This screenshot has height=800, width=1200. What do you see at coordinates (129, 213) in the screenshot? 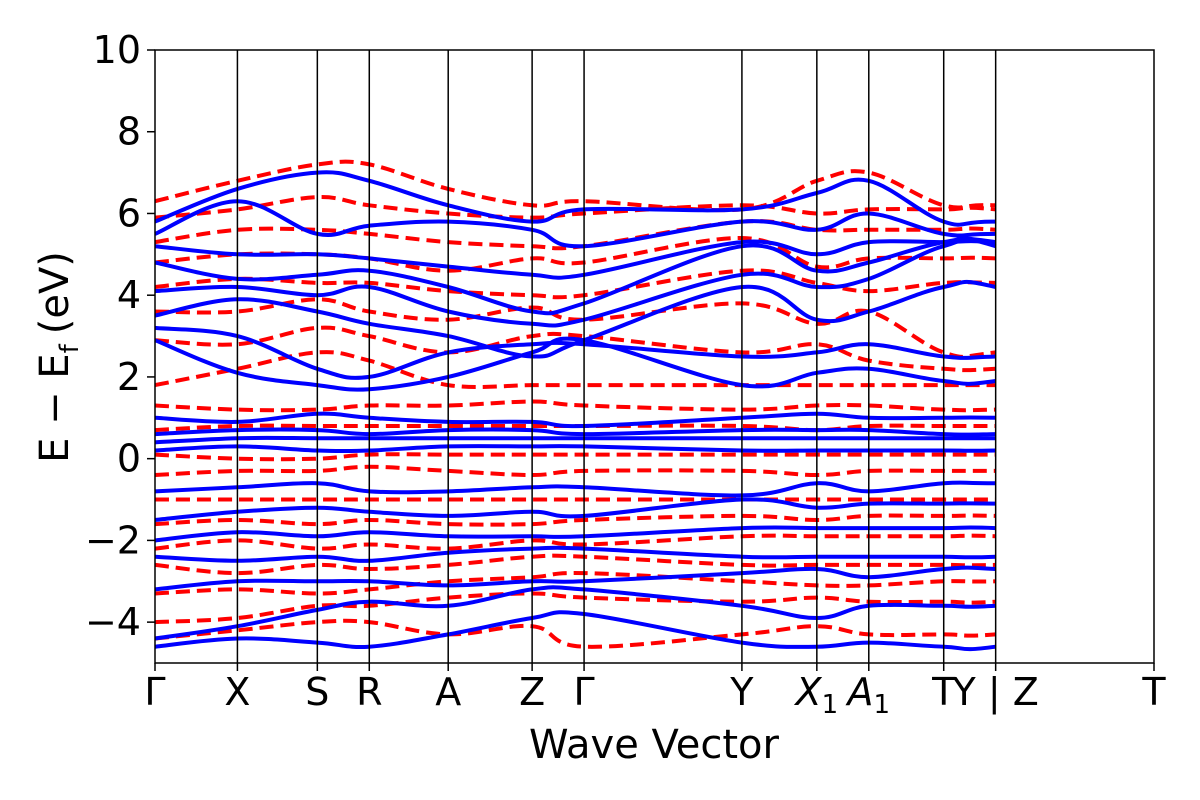
I see `y-tick-label: 6` at bounding box center [129, 213].